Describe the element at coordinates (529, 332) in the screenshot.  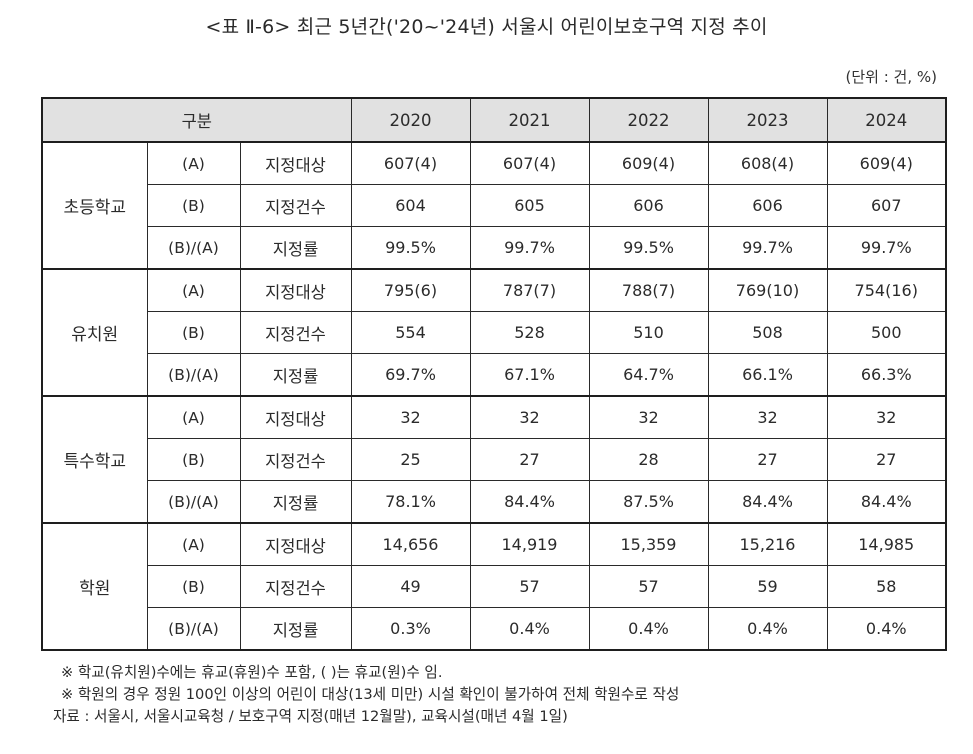
I see `cell-value: 528` at that location.